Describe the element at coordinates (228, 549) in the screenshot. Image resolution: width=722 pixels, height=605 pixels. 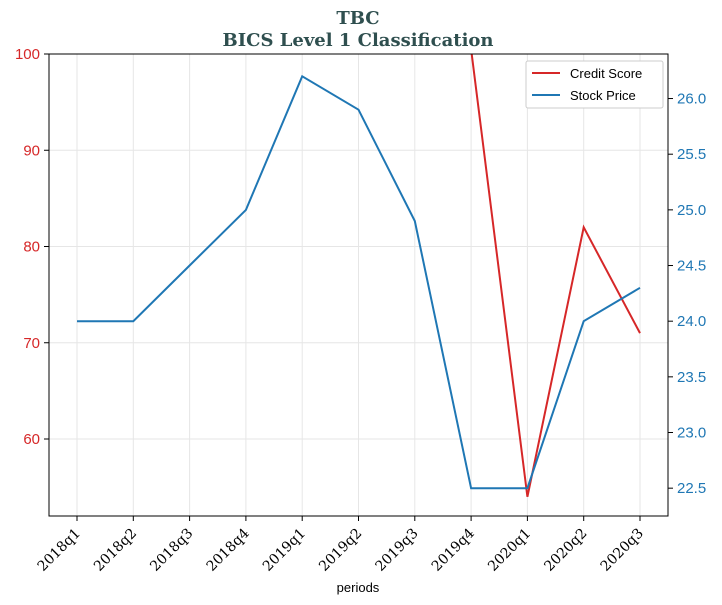
I see `x-tick-label: 2018q4` at that location.